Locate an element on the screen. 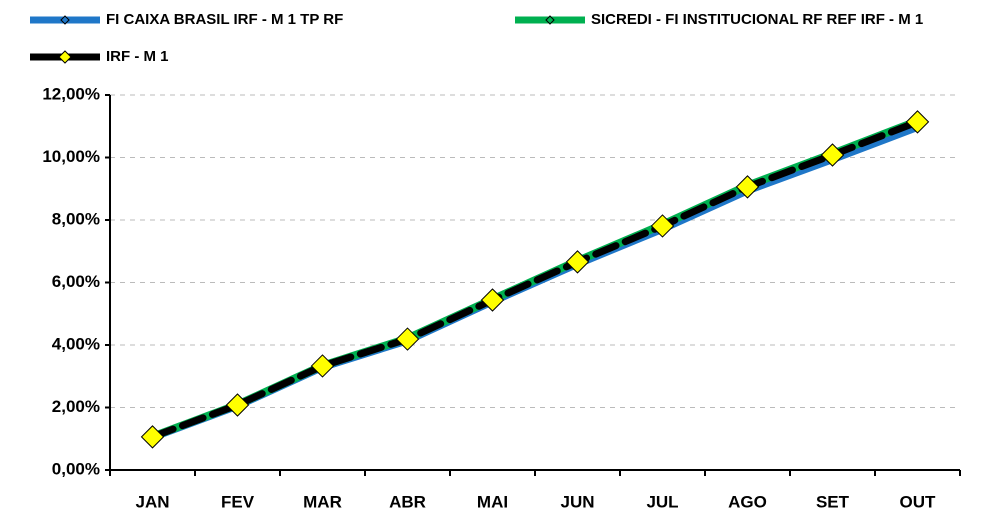 The width and height of the screenshot is (982, 516). y-tick-label: 10,00% is located at coordinates (71, 156).